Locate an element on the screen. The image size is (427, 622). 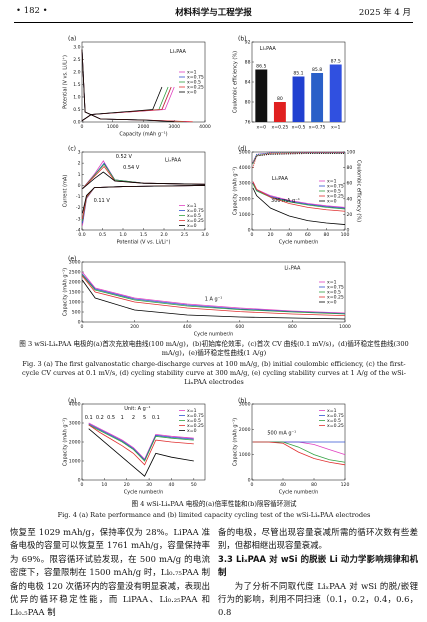
annotation: LiₓPAA is located at coordinates (280, 179).